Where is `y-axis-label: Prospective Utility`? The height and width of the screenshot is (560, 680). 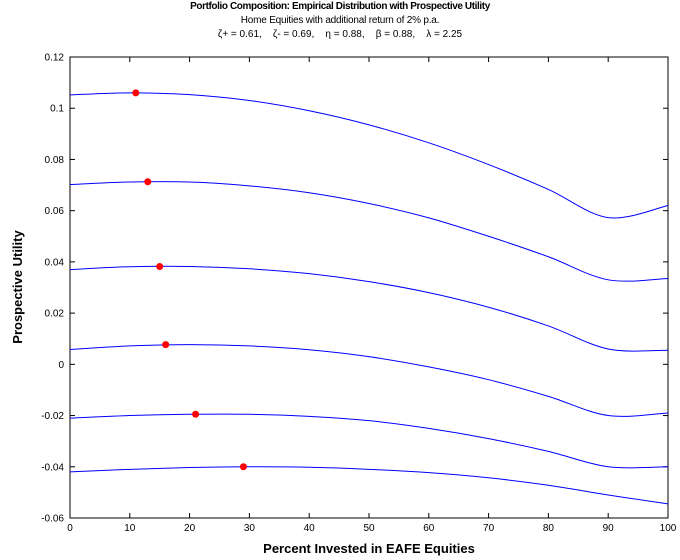 y-axis-label: Prospective Utility is located at coordinates (17, 287).